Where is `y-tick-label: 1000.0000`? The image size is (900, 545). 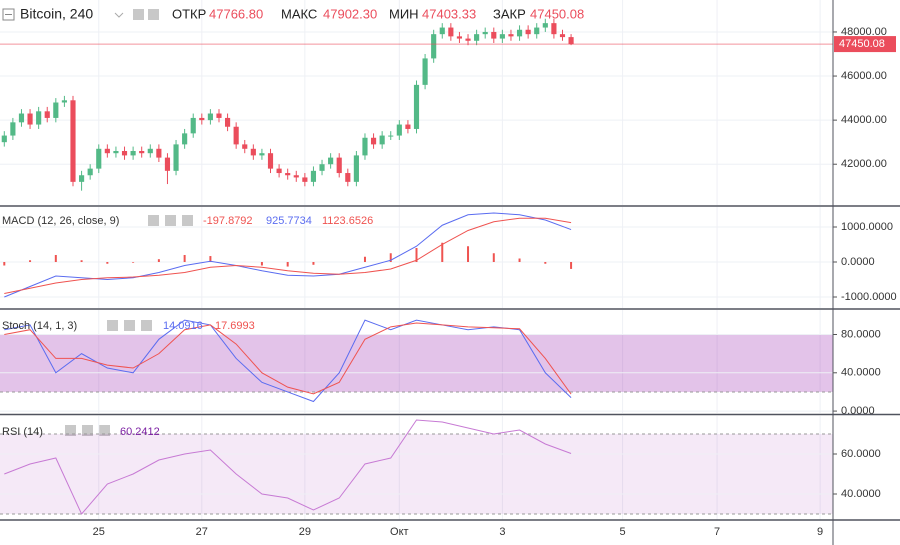 y-tick-label: 1000.0000 is located at coordinates (867, 227).